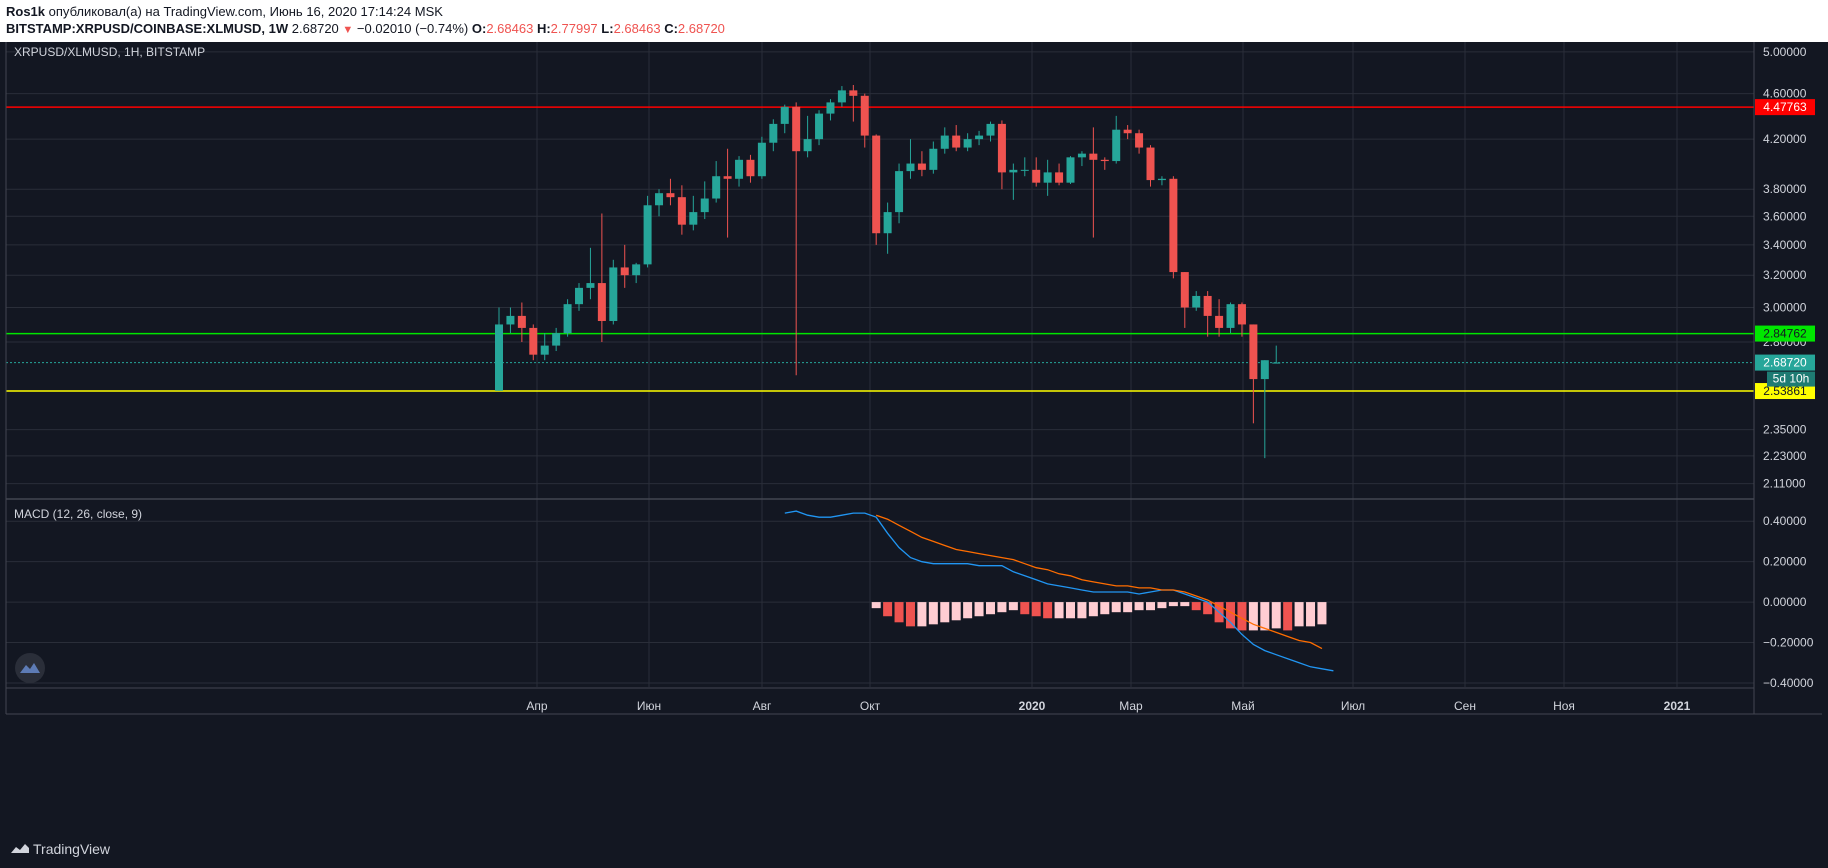 The image size is (1828, 868). I want to click on down-arrow-icon: ▼, so click(348, 30).